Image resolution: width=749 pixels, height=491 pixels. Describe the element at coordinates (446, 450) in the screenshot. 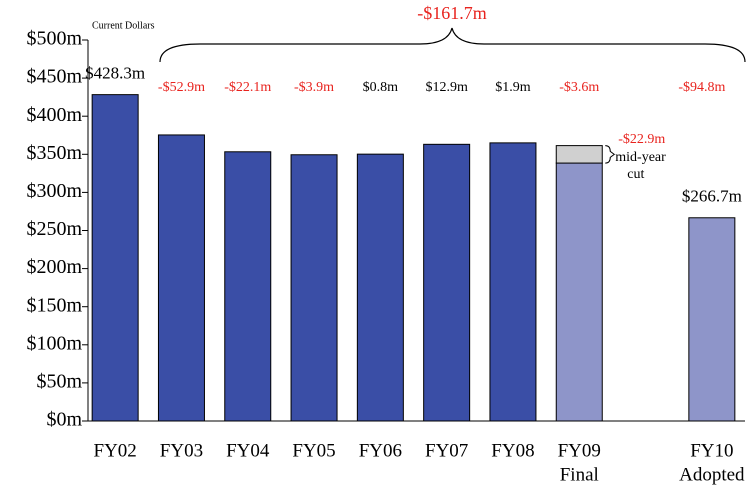

I see `x-tick-label: FY07` at that location.